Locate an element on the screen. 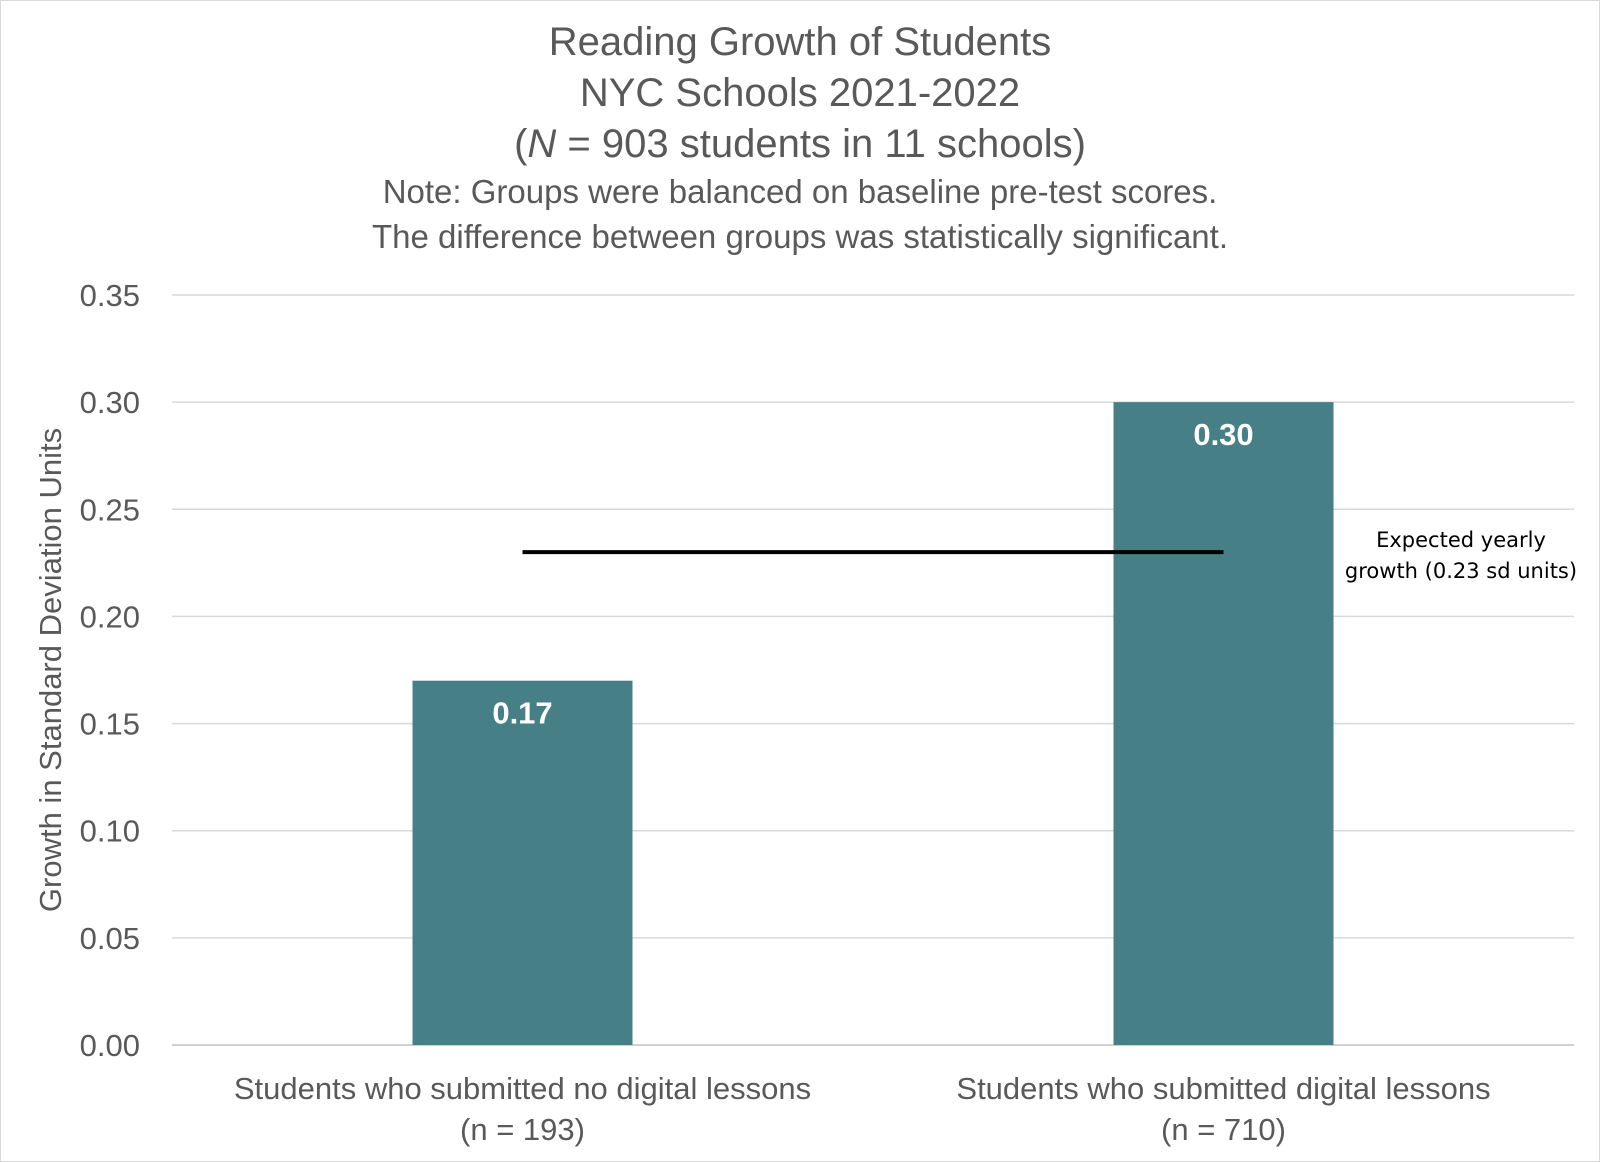 The image size is (1600, 1162). y-axis-title: Growth in Standard Deviation Units is located at coordinates (50, 670).